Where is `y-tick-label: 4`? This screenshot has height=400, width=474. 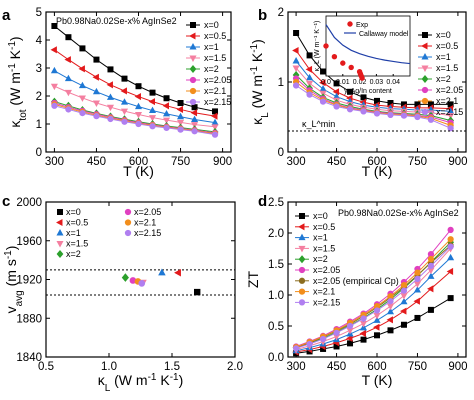 y-tick-label: 4 is located at coordinates (39, 41).